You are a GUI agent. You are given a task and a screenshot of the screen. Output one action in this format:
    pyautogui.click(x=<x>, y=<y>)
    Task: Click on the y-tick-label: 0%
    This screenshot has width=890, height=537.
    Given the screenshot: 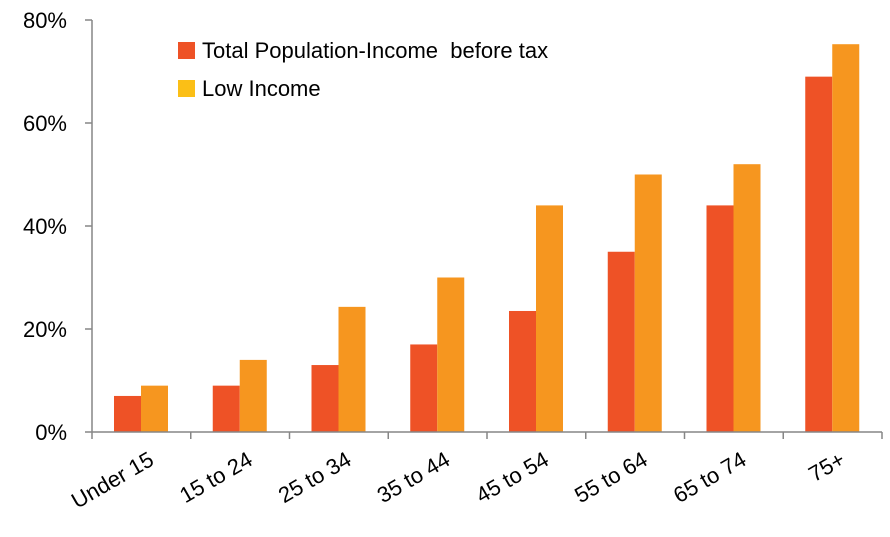 What is the action you would take?
    pyautogui.click(x=51, y=432)
    